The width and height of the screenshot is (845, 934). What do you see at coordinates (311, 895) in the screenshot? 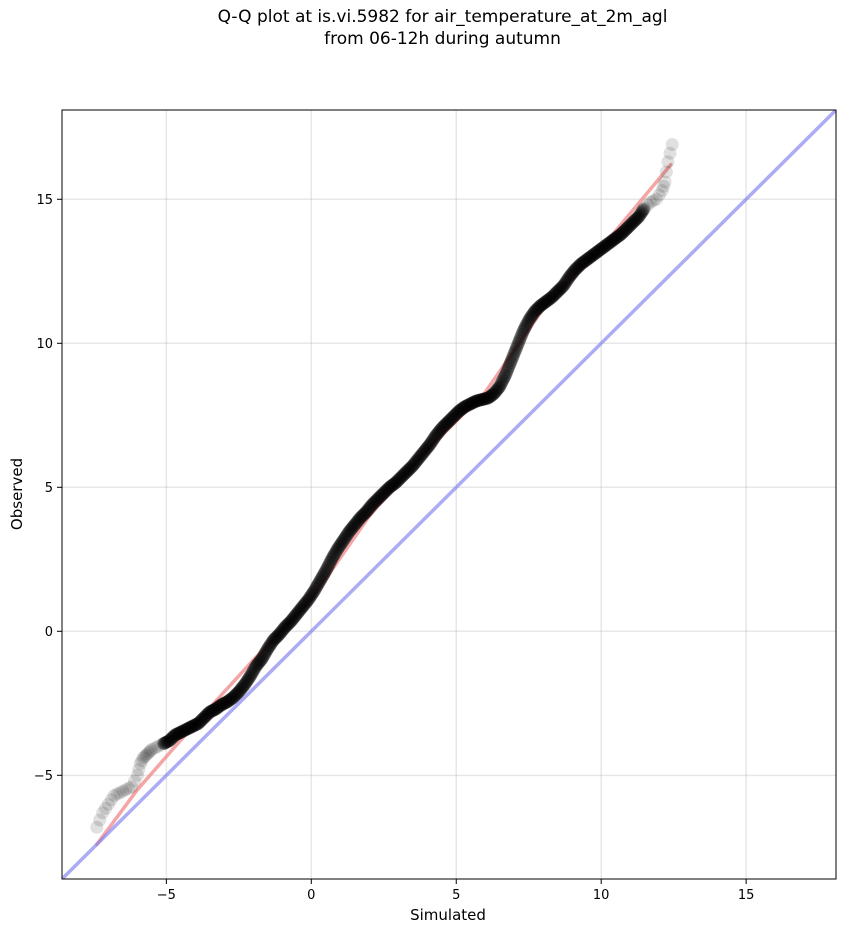
I see `x-tick-label: 0` at bounding box center [311, 895].